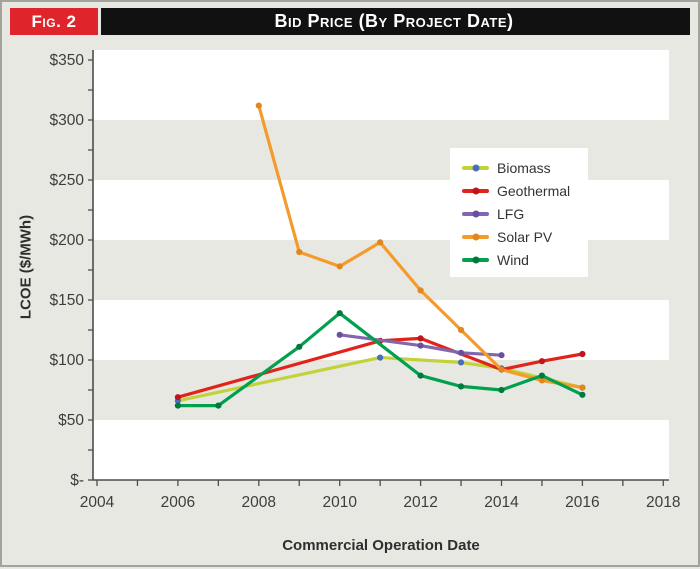  Describe the element at coordinates (534, 190) in the screenshot. I see `legend-label: Geothermal` at that location.